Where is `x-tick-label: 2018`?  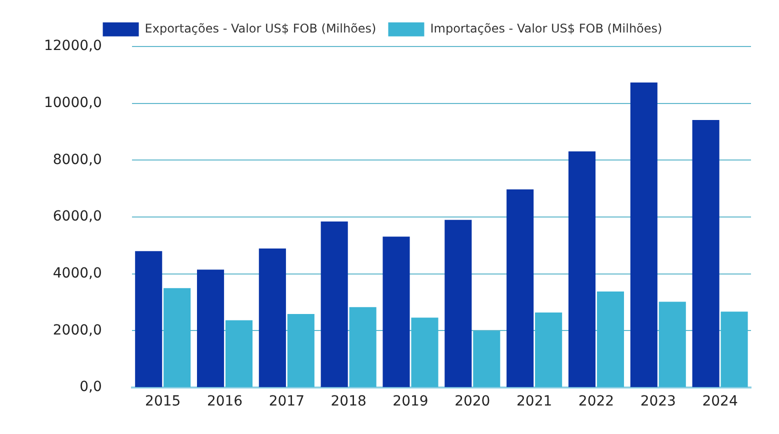 x-tick-label: 2018 is located at coordinates (348, 402).